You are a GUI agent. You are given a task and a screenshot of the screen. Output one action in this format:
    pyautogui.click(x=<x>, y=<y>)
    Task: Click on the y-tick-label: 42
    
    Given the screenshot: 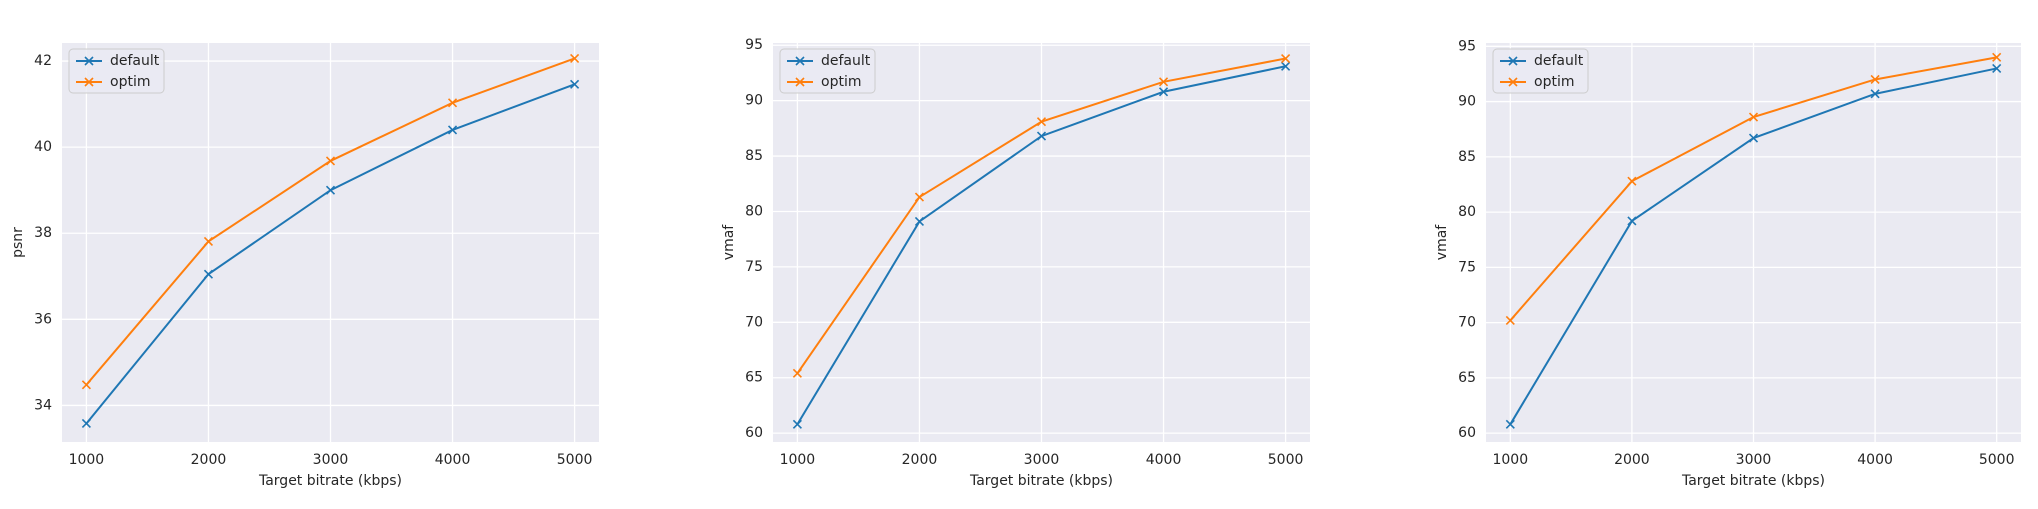 What is the action you would take?
    pyautogui.click(x=43, y=61)
    